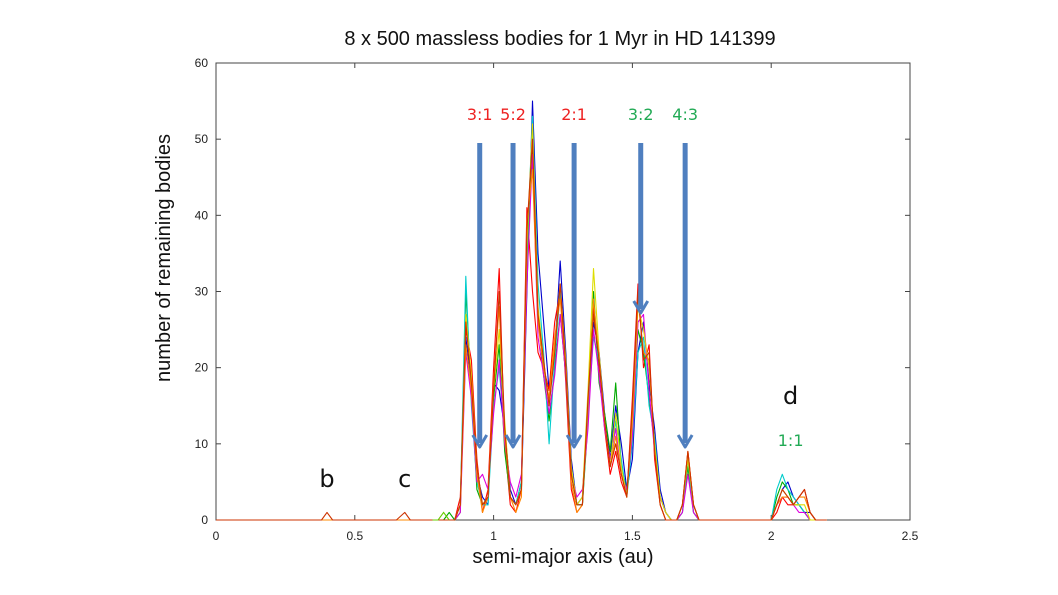 The height and width of the screenshot is (595, 1058). I want to click on x-tick-label: 1.5, so click(632, 536).